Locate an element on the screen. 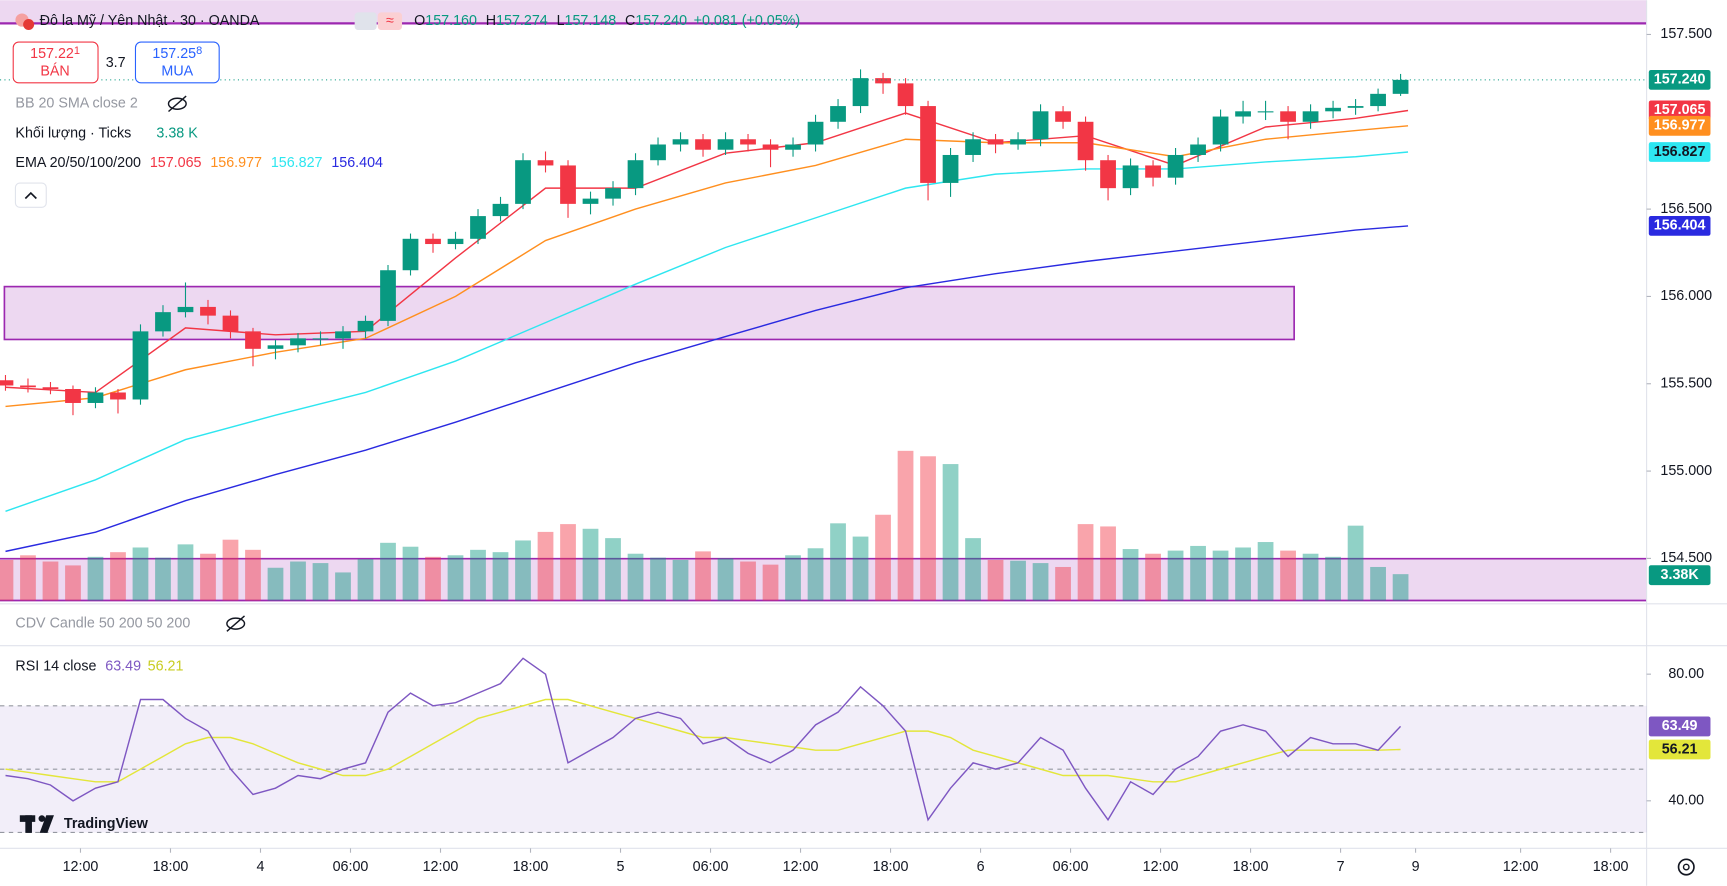 This screenshot has height=886, width=1727. price: 157.25 is located at coordinates (174, 54).